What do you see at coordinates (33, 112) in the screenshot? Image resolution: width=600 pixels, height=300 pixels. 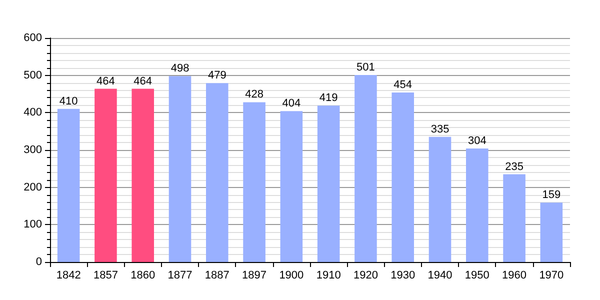 I see `y-tick-label: 400` at bounding box center [33, 112].